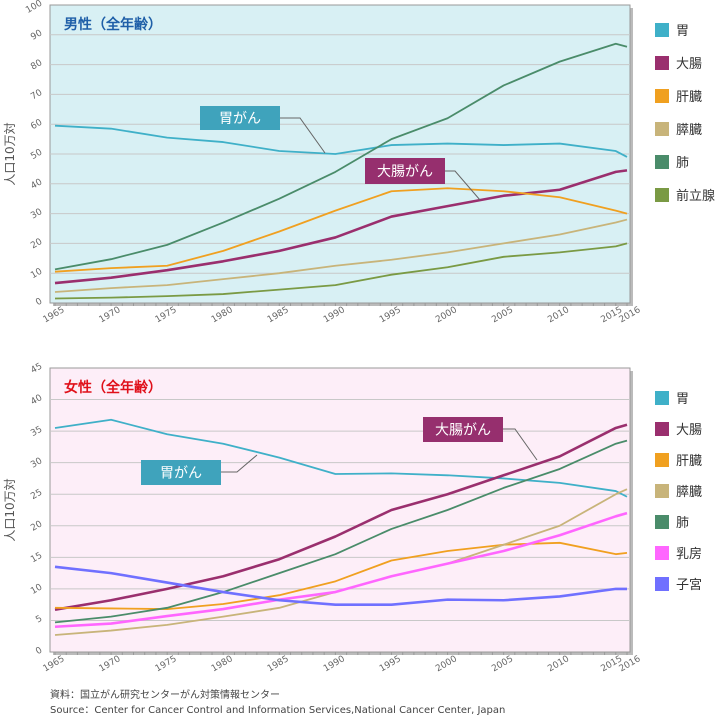  Describe the element at coordinates (113, 24) in the screenshot. I see `chart-title: 男性（全年齢）` at that location.